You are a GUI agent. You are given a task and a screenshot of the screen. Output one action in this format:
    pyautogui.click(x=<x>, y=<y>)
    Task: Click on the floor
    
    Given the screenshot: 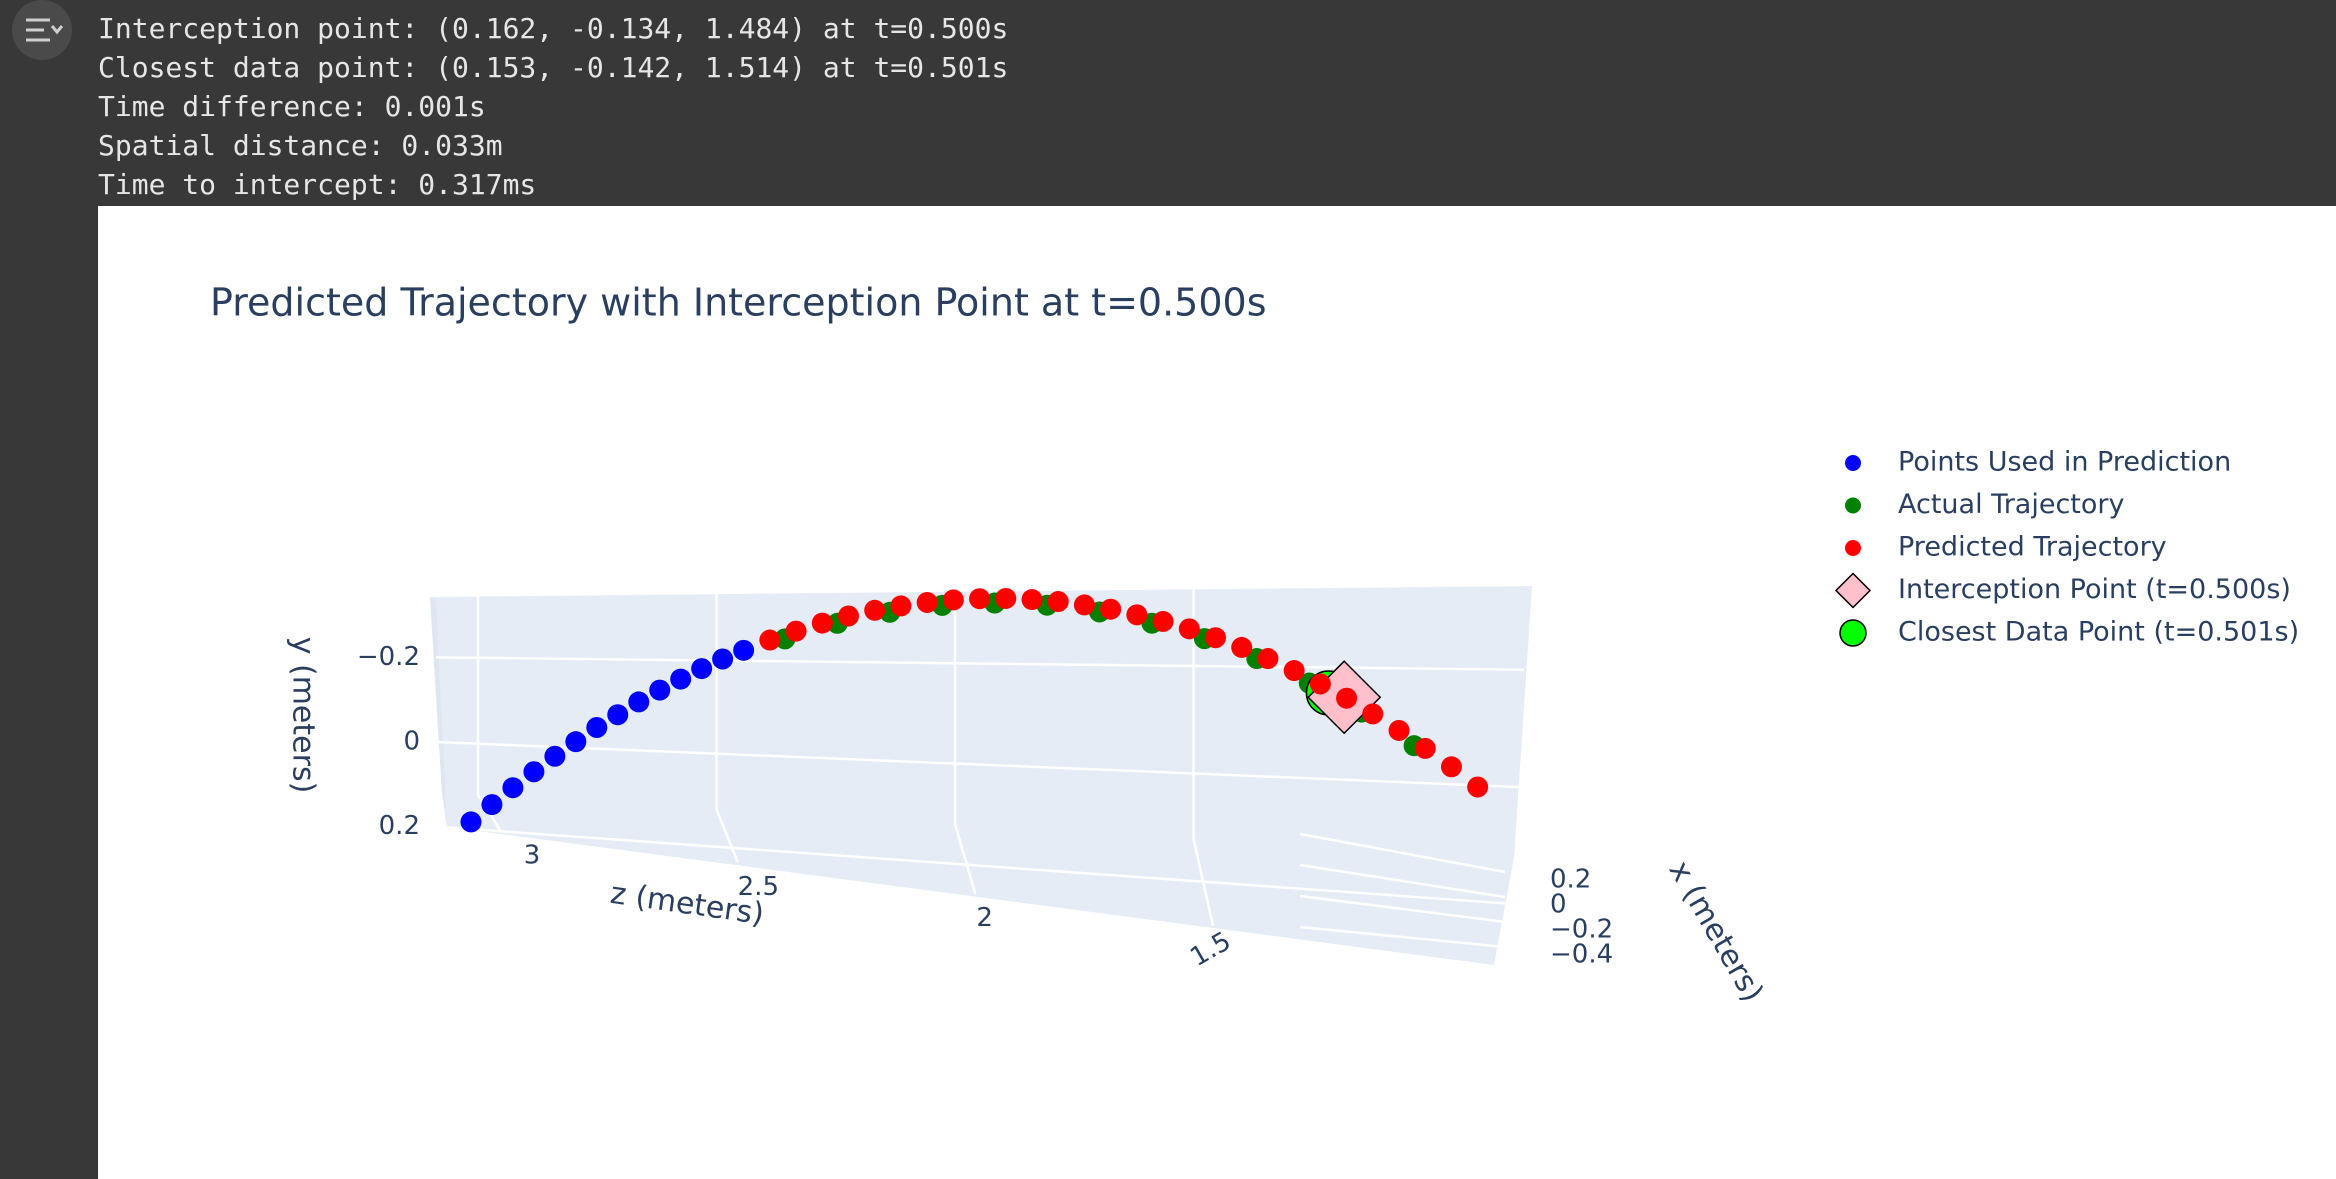 What is the action you would take?
    pyautogui.click(x=978, y=879)
    